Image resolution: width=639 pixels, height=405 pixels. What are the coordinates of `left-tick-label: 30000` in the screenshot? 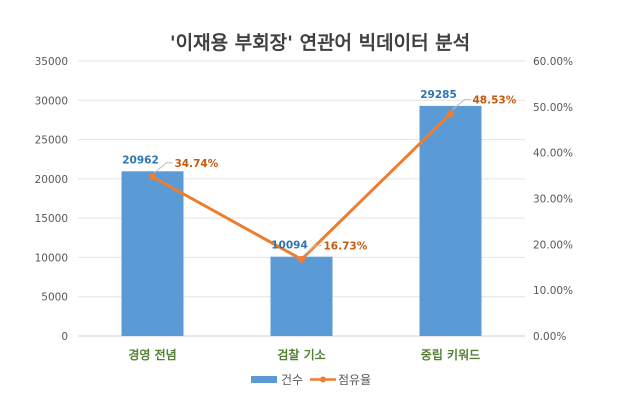 It's located at (51, 101).